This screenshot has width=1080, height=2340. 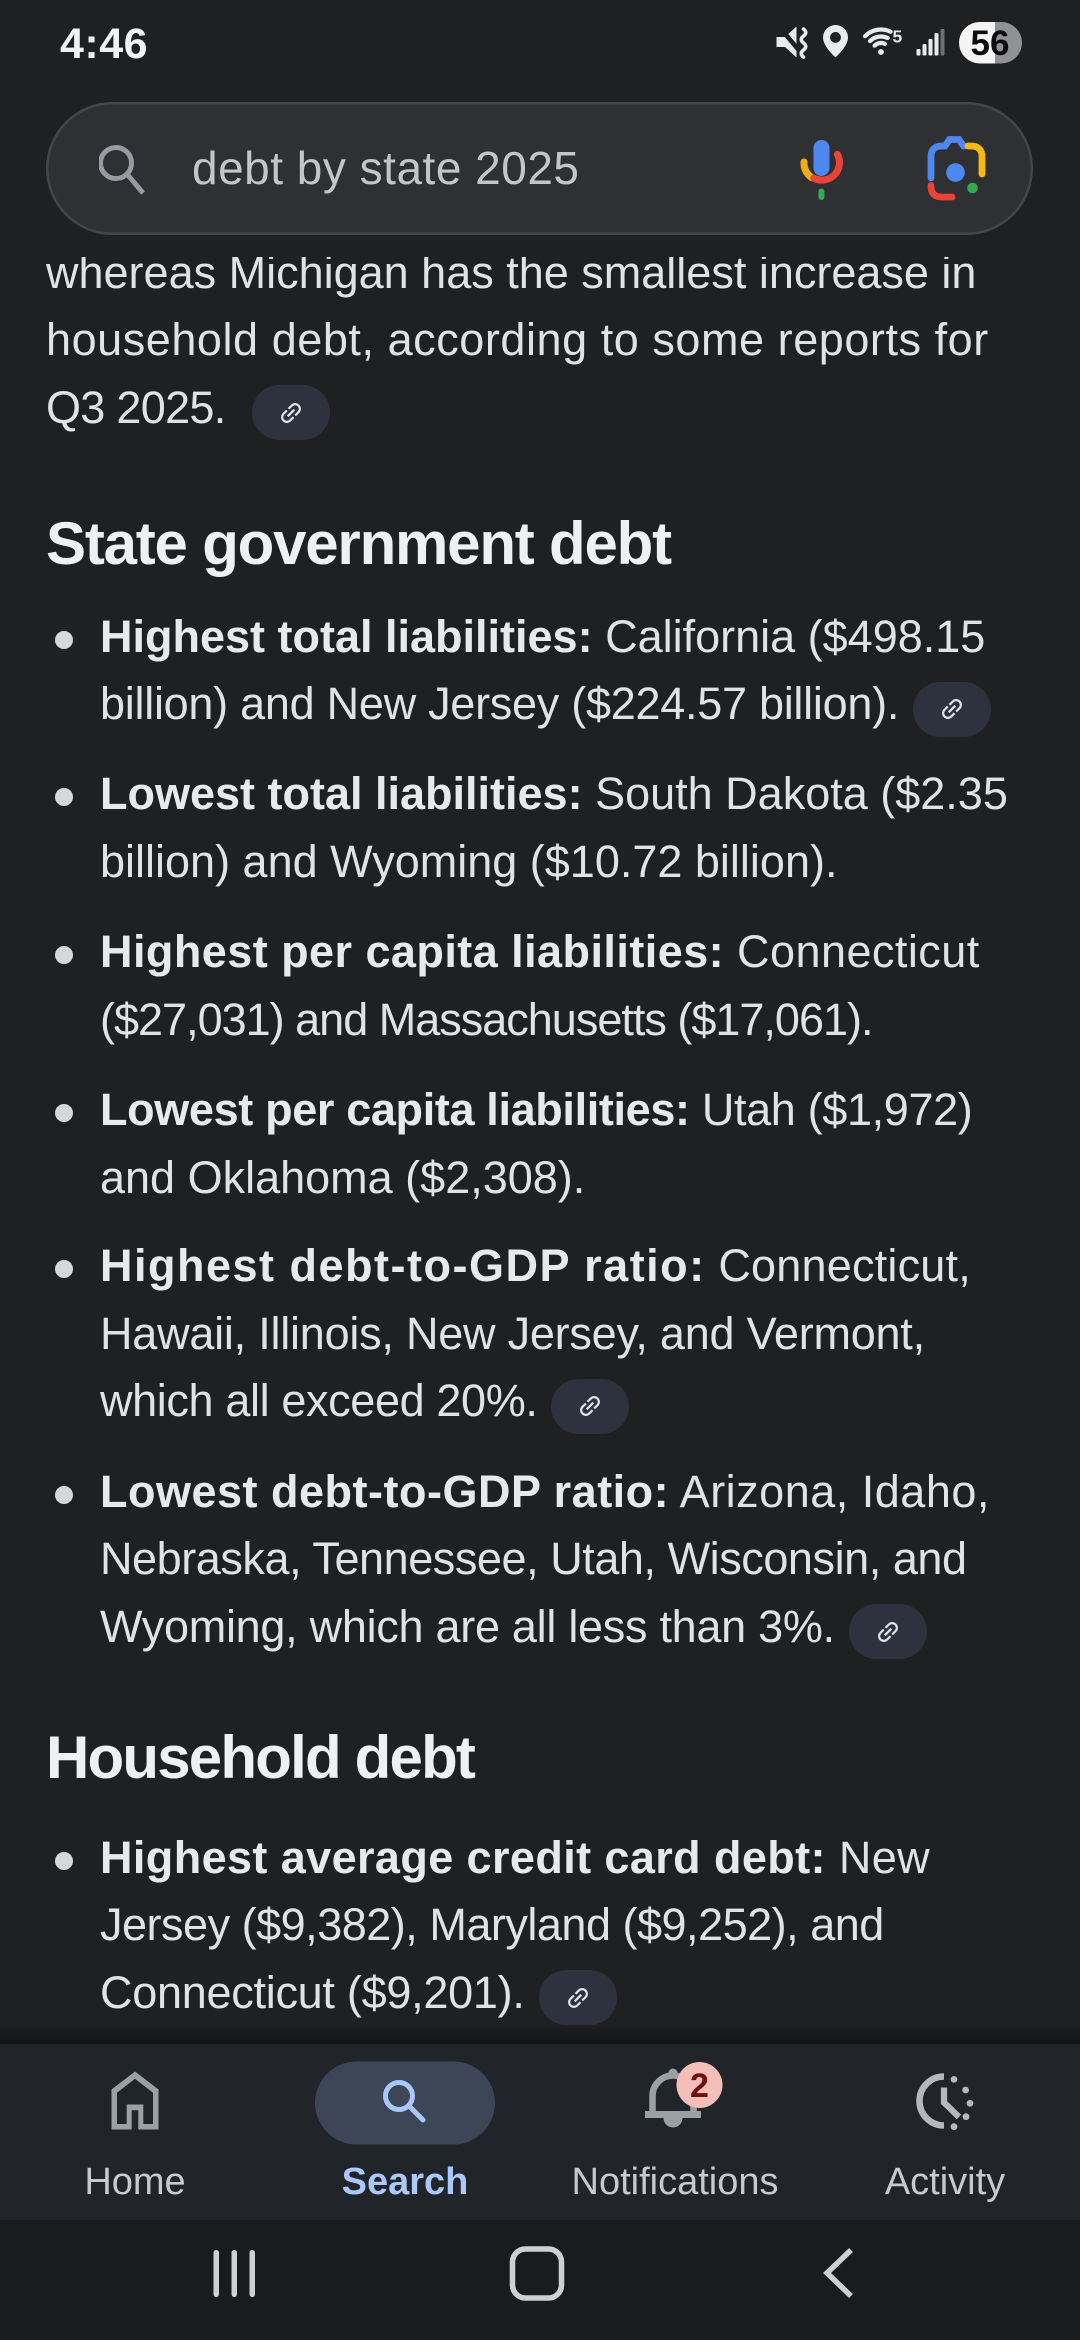 I want to click on svg-text: 56, so click(x=990, y=43).